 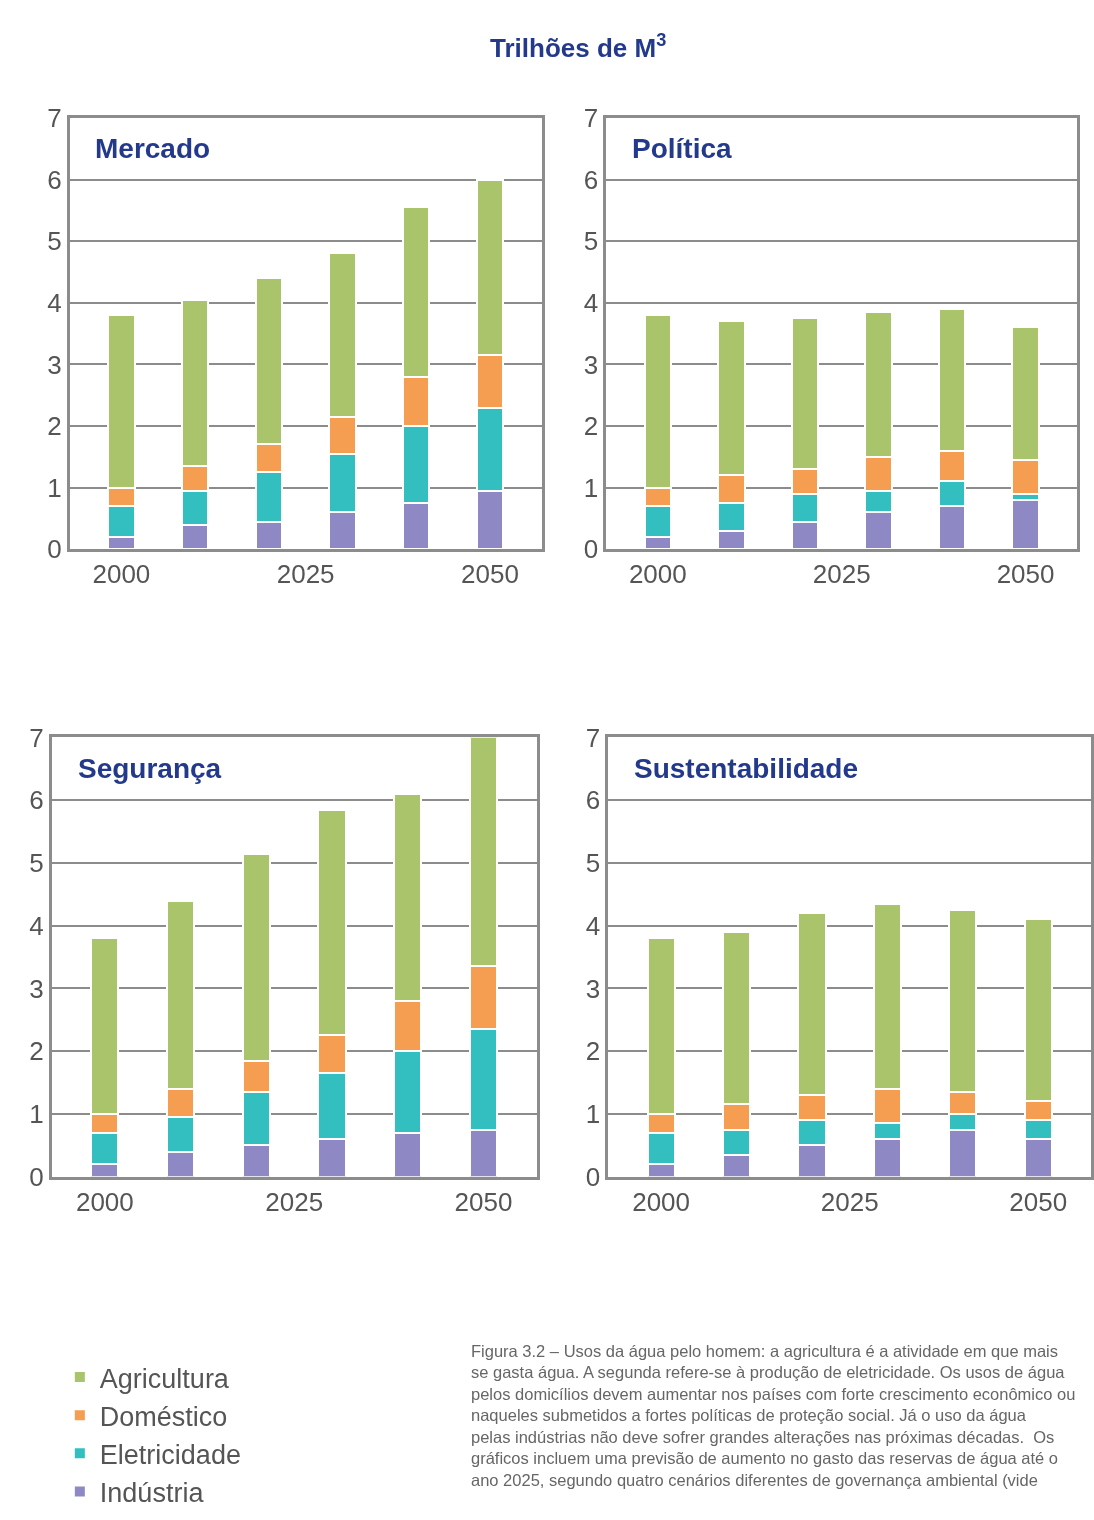 I want to click on legend-label: Agricultura, so click(x=164, y=1378).